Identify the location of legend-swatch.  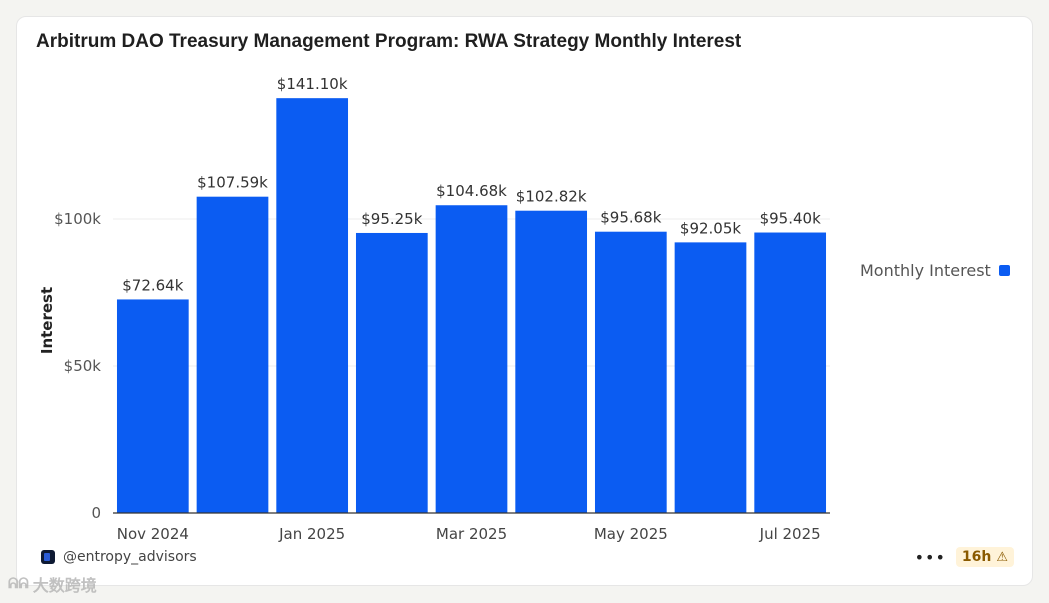
(1004, 270).